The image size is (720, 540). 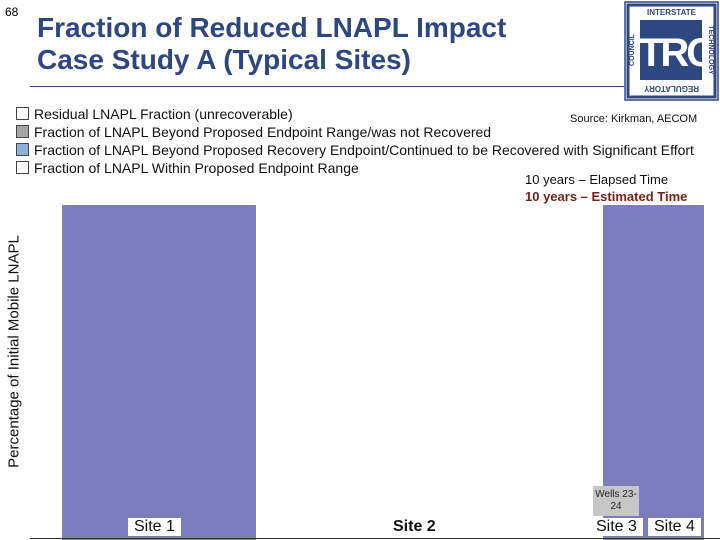 I want to click on title-divider, so click(x=327, y=86).